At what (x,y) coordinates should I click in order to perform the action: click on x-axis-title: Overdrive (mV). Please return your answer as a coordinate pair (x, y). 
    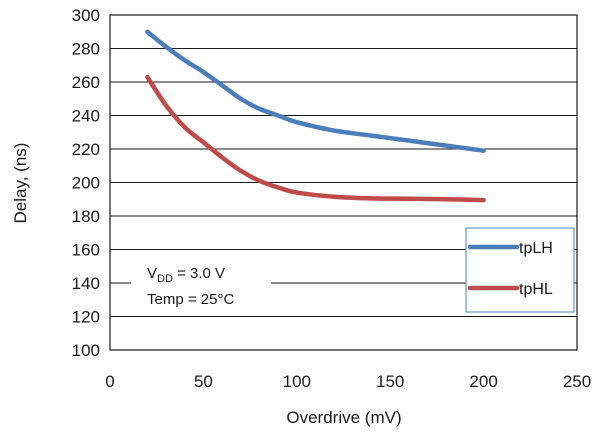
    Looking at the image, I should click on (343, 417).